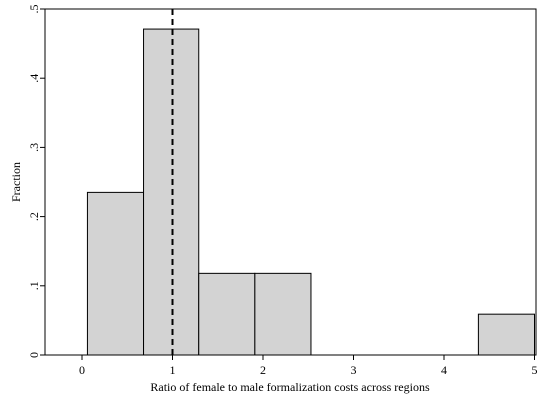  I want to click on x-tick-label: 4, so click(444, 370).